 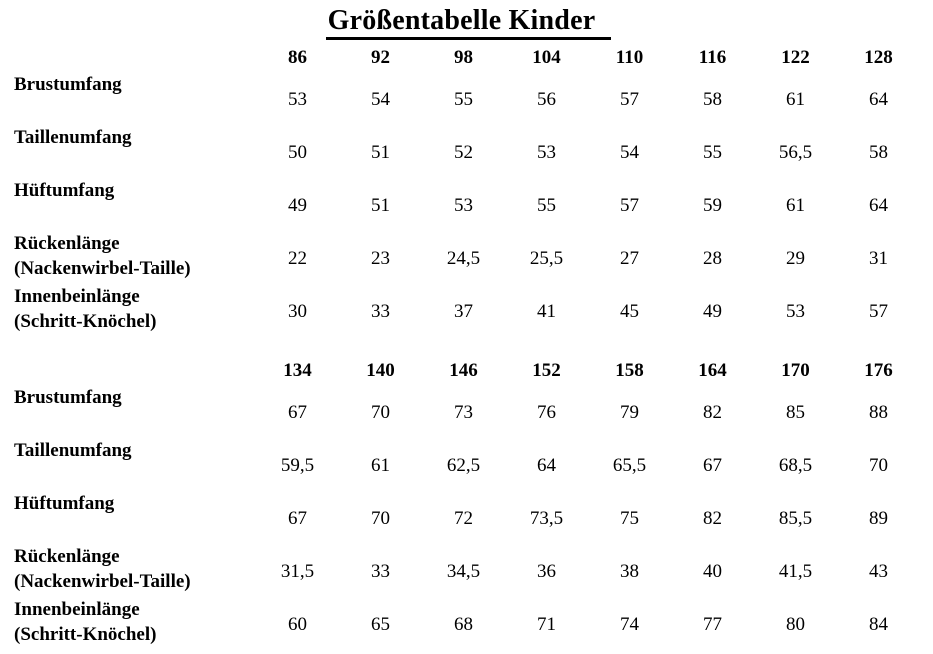 What do you see at coordinates (546, 371) in the screenshot?
I see `size-header: 152` at bounding box center [546, 371].